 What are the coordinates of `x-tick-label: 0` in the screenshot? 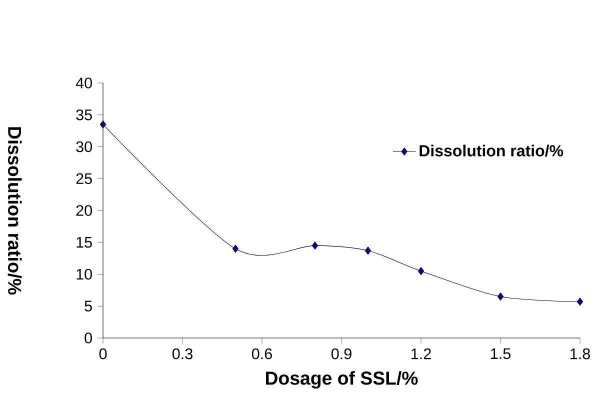 It's located at (103, 354).